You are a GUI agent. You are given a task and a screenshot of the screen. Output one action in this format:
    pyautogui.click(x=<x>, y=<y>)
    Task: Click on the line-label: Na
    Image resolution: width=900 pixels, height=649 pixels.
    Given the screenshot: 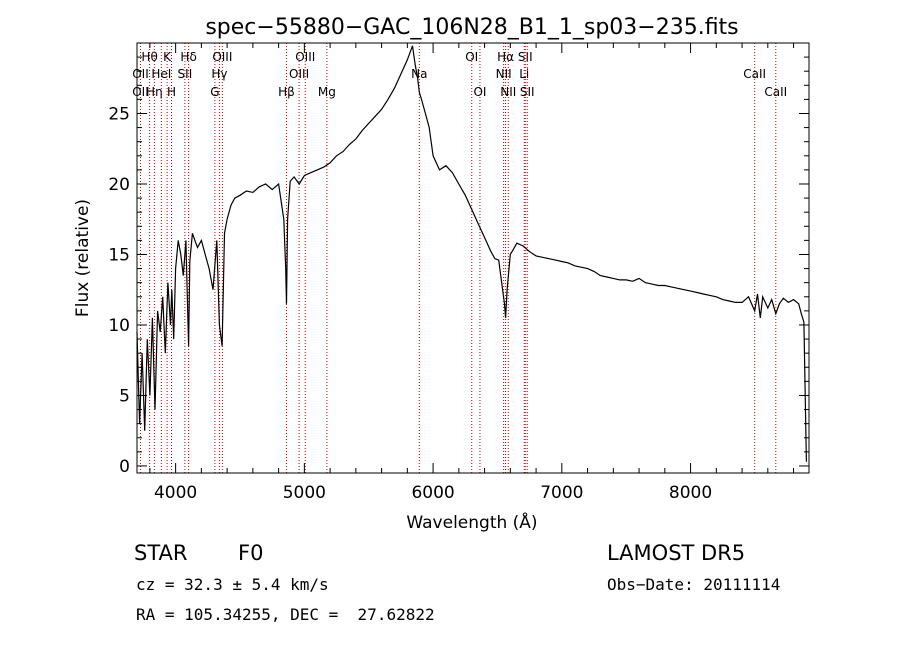 What is the action you would take?
    pyautogui.click(x=419, y=74)
    